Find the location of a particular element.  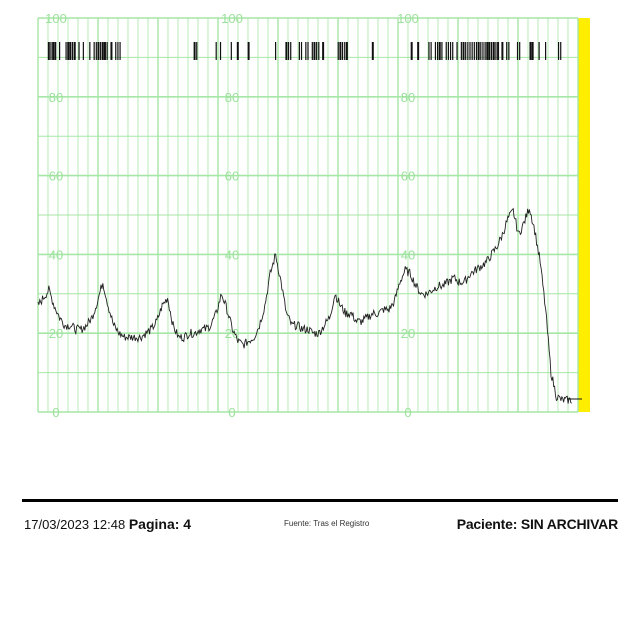

date-page-label: 17/03/2023 12:48 Pagina: 4 is located at coordinates (107, 524).